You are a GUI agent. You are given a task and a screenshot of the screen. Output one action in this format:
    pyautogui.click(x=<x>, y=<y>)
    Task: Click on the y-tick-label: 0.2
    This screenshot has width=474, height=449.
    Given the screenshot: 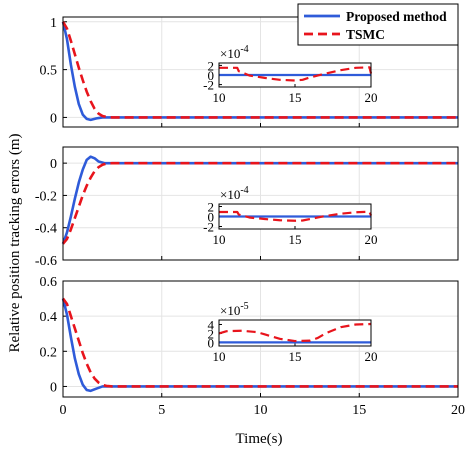 What is the action you would take?
    pyautogui.click(x=49, y=352)
    